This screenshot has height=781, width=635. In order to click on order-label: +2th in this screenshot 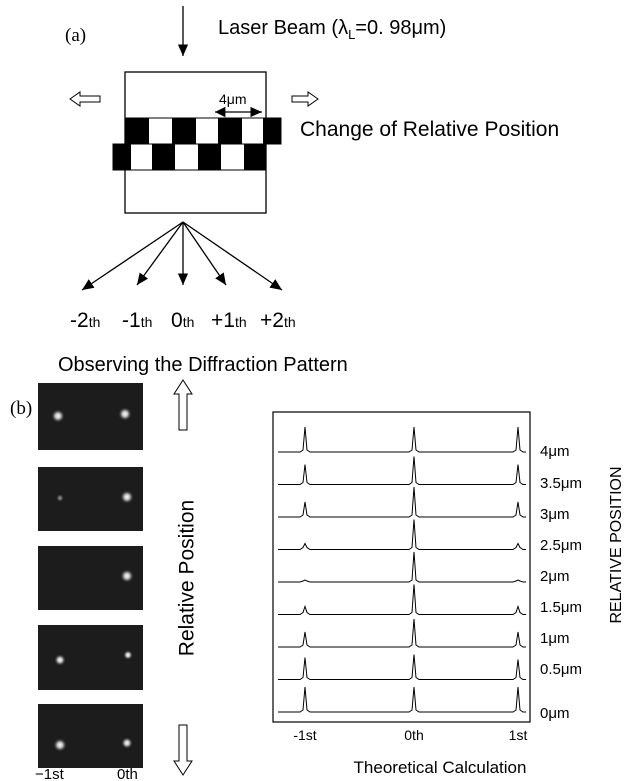, I will do `click(278, 320)`.